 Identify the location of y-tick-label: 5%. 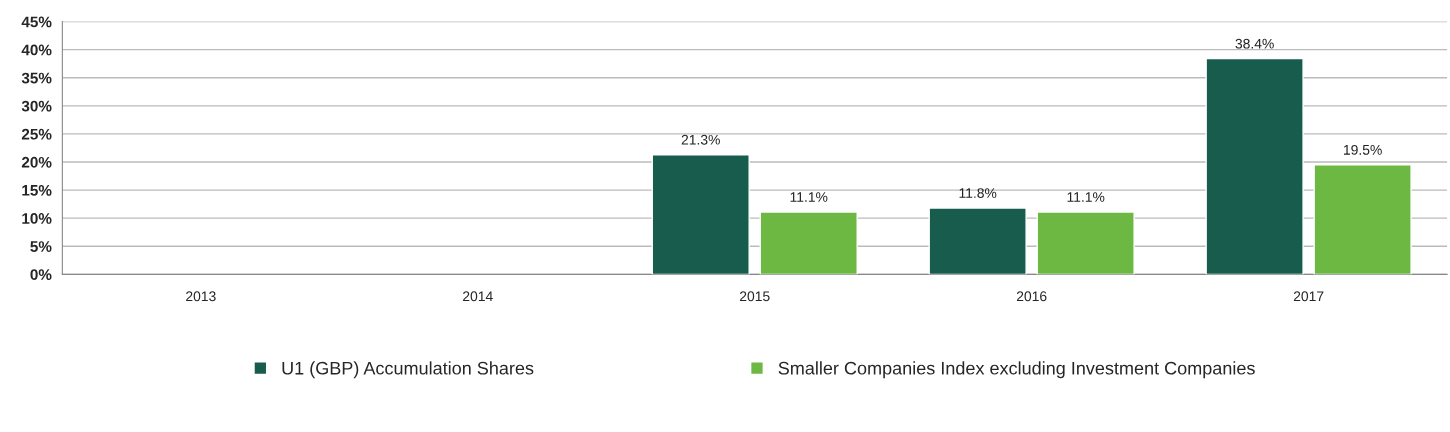
(41, 246).